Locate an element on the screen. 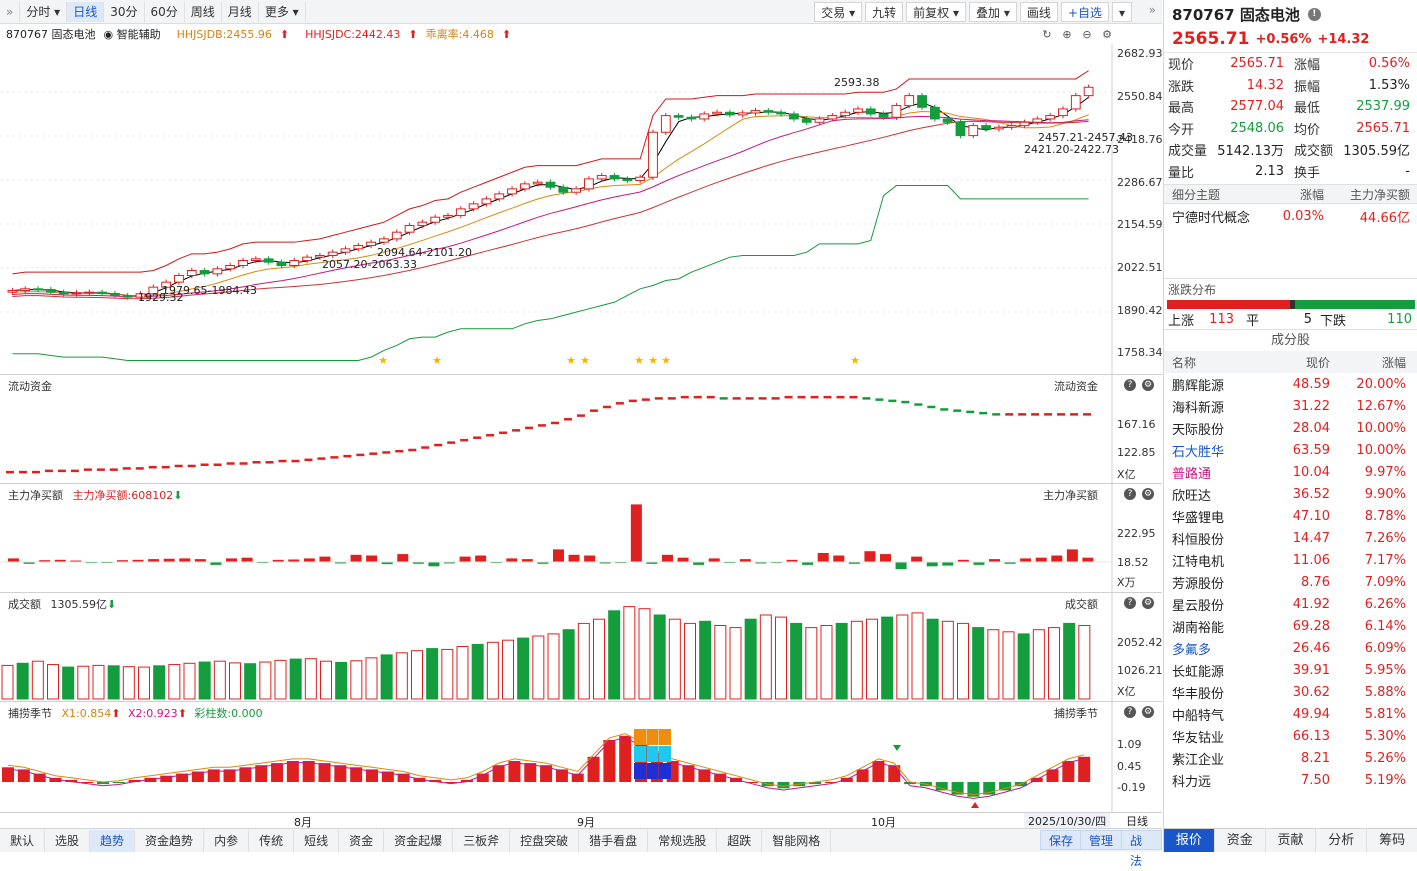 This screenshot has height=871, width=1417. adjust-button: 前复权 ▾ is located at coordinates (936, 12).